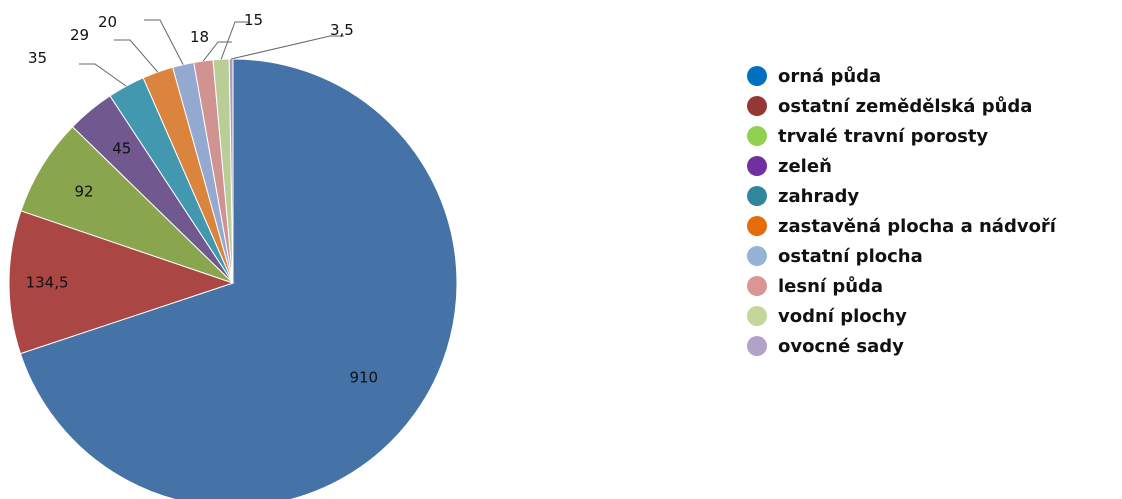 The image size is (1122, 499). I want to click on data-label-vodni-plochy: 15, so click(253, 20).